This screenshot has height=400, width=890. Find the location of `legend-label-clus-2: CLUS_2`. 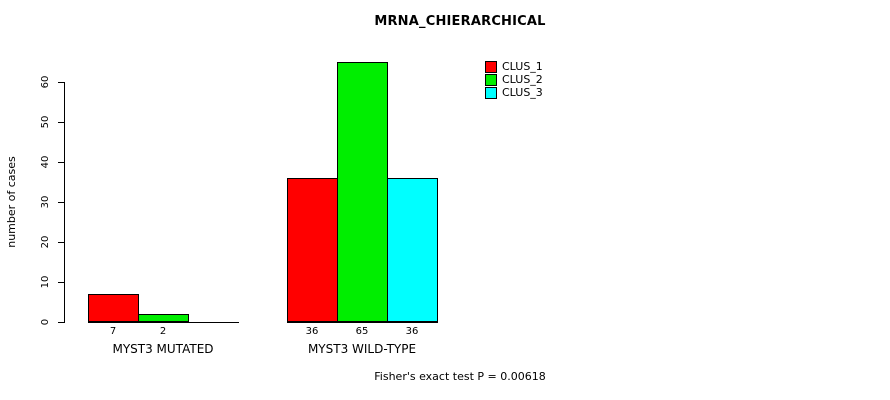

legend-label-clus-2: CLUS_2 is located at coordinates (522, 79).